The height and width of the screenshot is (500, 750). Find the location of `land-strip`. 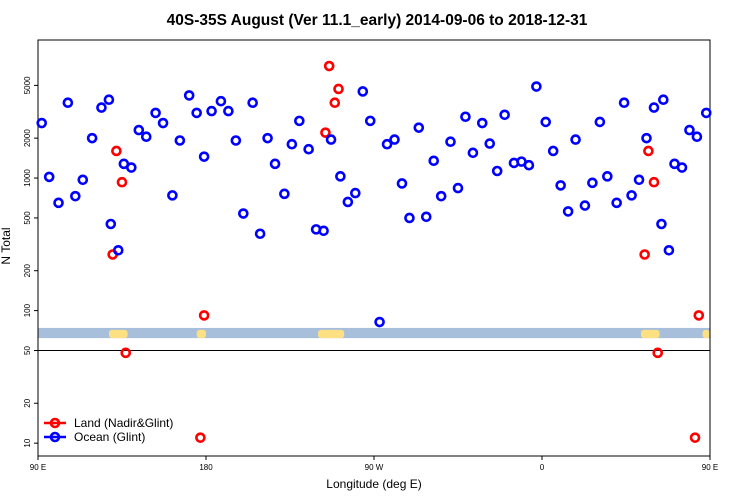

land-strip is located at coordinates (374, 333).